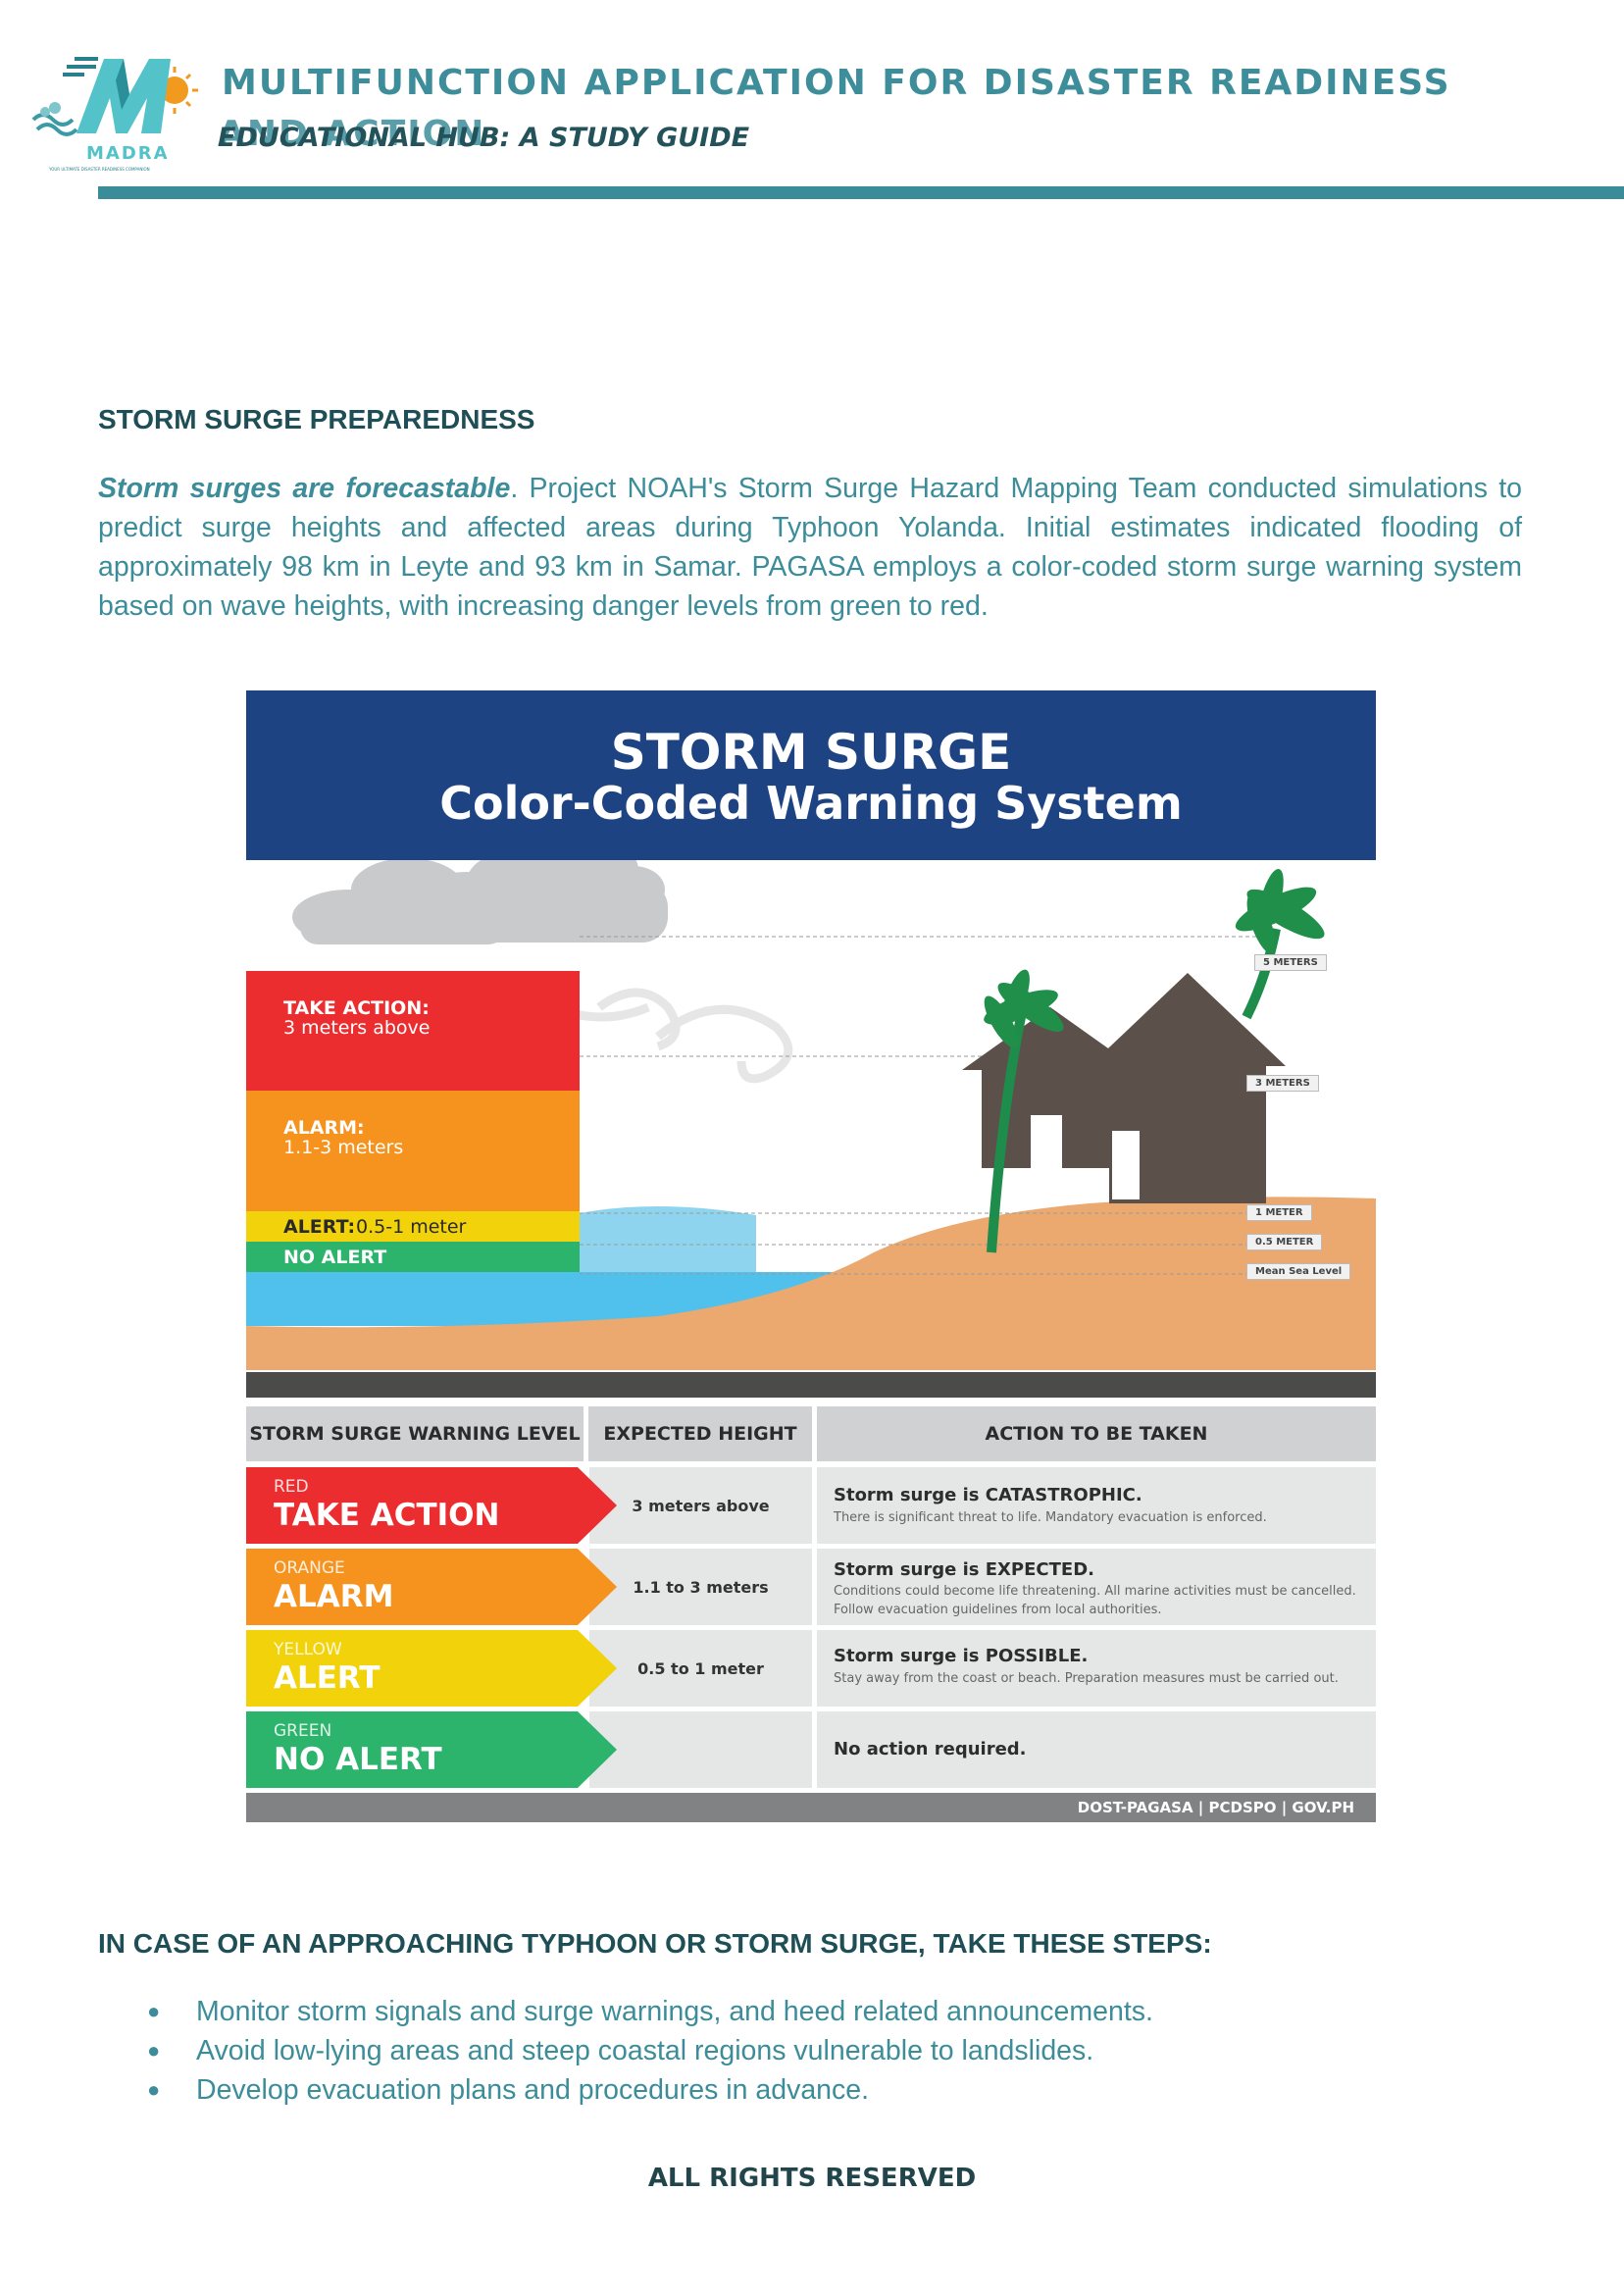 The height and width of the screenshot is (2294, 1624). Describe the element at coordinates (413, 1151) in the screenshot. I see `alarm-level-bar` at that location.